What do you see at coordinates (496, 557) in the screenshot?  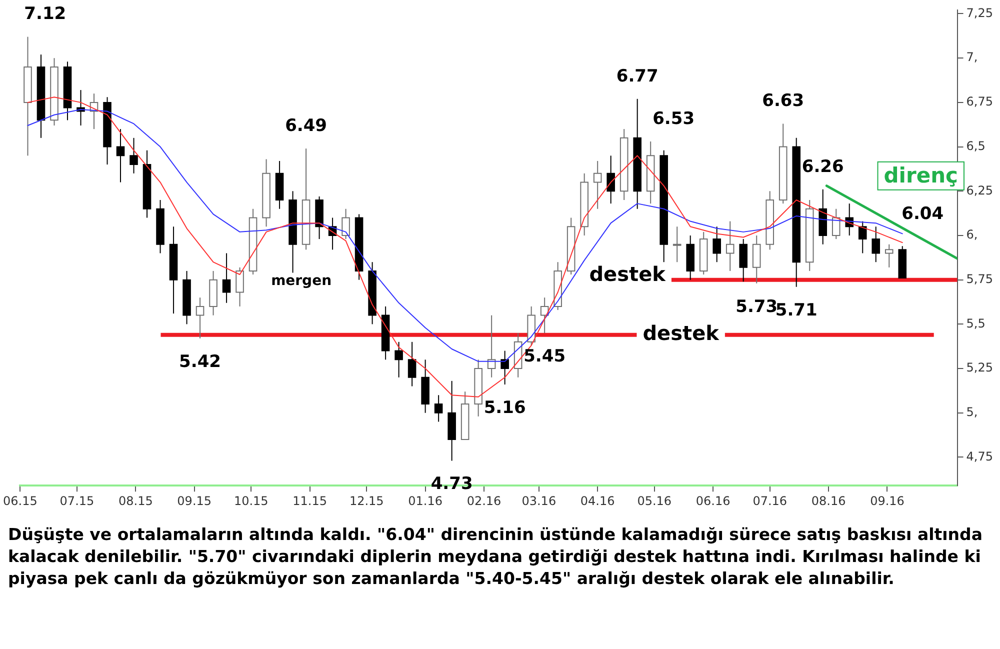 I see `text: Düşüşte ve ortalamaların altında kaldı. "6.04" direncinin üstünde kalamadığı sürece satış baskısı altında kalacak denilebilir. "5.70" civarındaki diplerin meydana getirdiği destek hattına indi. Kırılması halinde ki piyasa pek canlı da gözükmüyor son zamanlarda "5.40-5.45" aralığı destek olarak ele alınabilir.` at bounding box center [496, 557].